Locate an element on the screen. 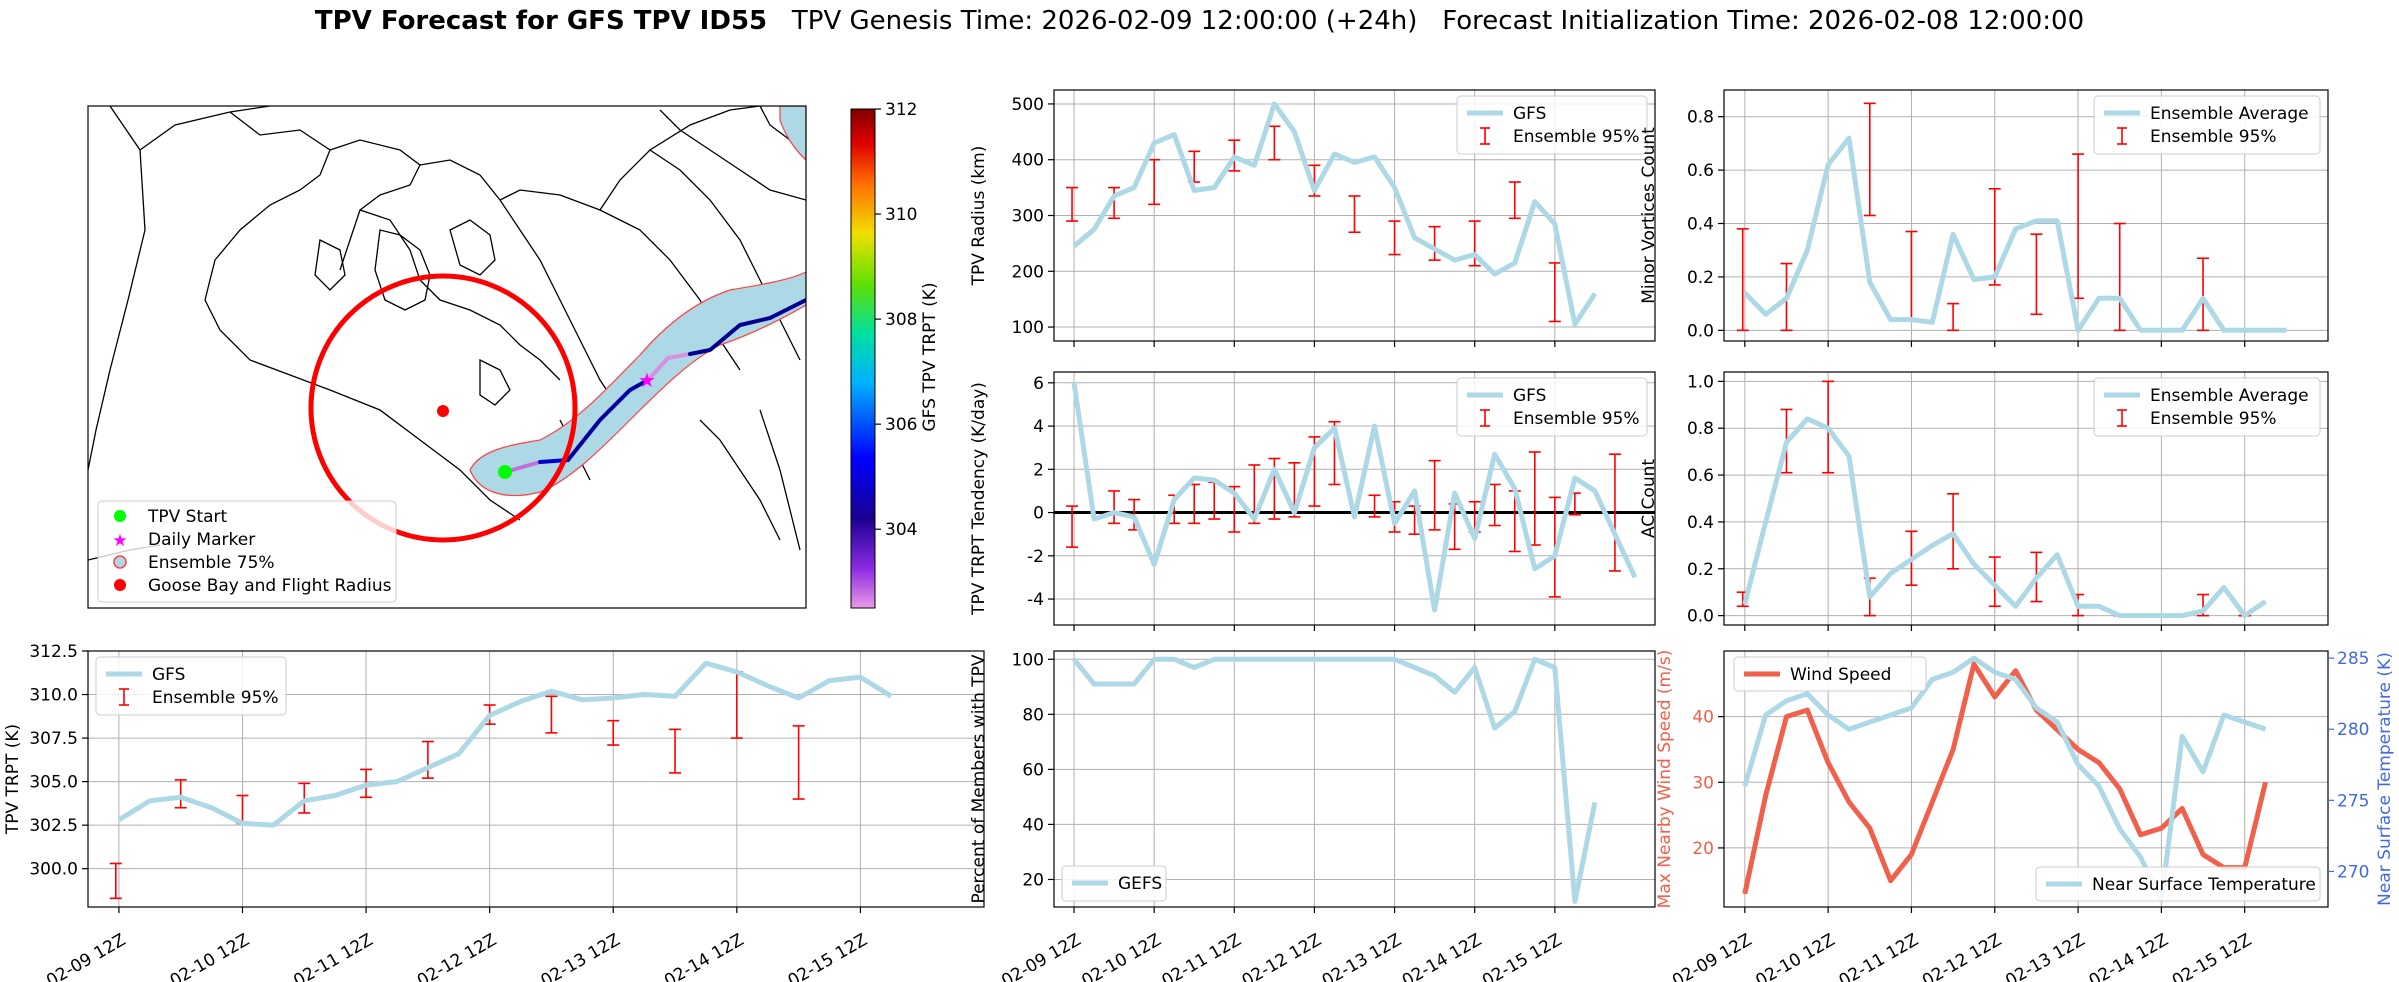 This screenshot has width=2399, height=982. tpv-start-marker is located at coordinates (505, 472).